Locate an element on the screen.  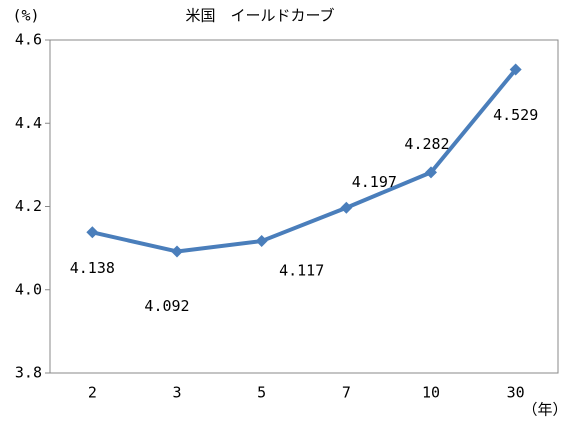
x-axis-label: （年） is located at coordinates (544, 410).